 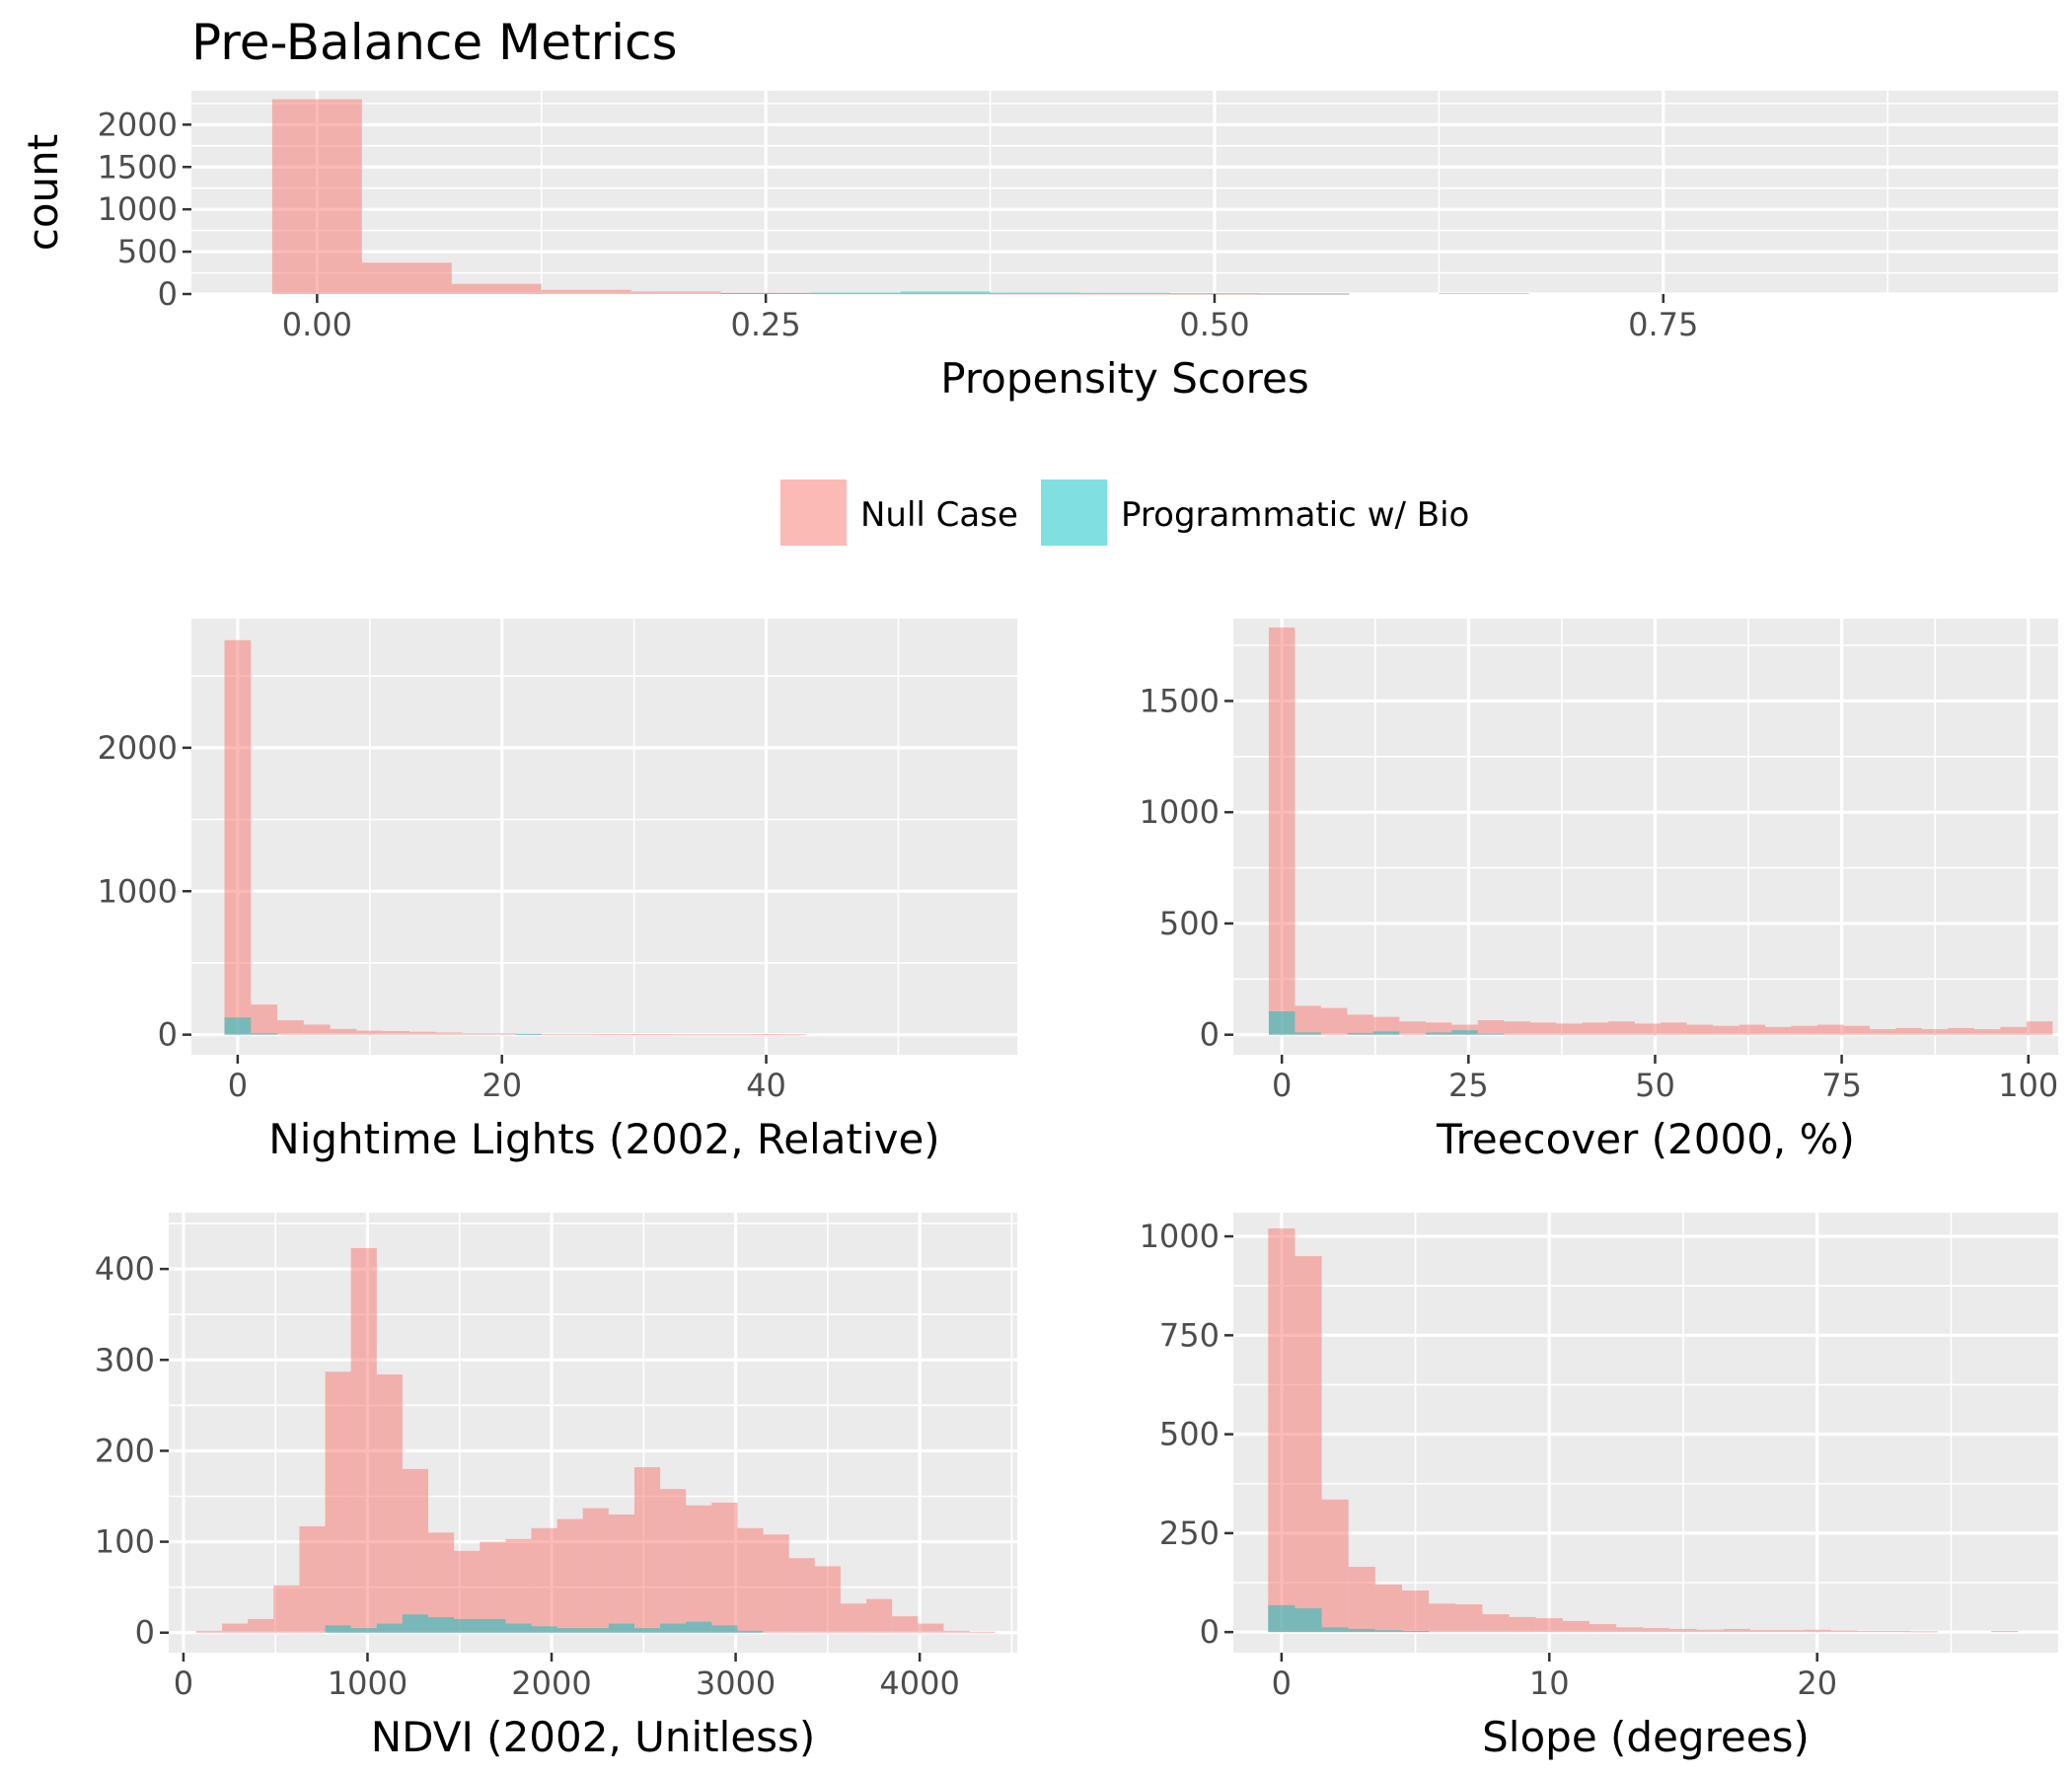 I want to click on x-tick-label: 0.75, so click(x=1663, y=325).